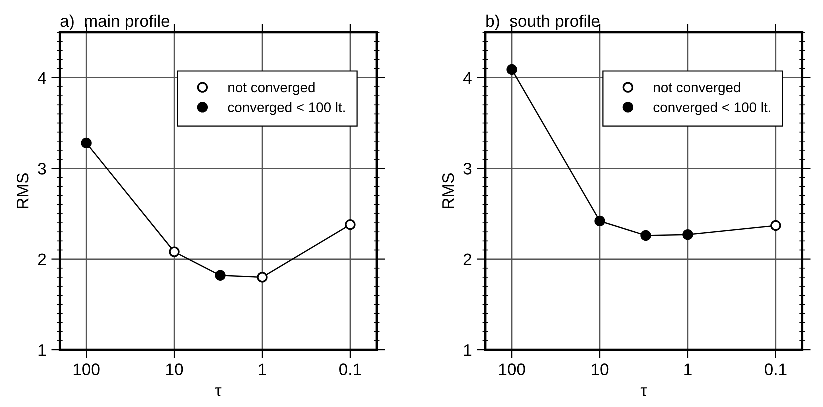 Image resolution: width=823 pixels, height=407 pixels. I want to click on chart-title: b) south profile, so click(543, 22).